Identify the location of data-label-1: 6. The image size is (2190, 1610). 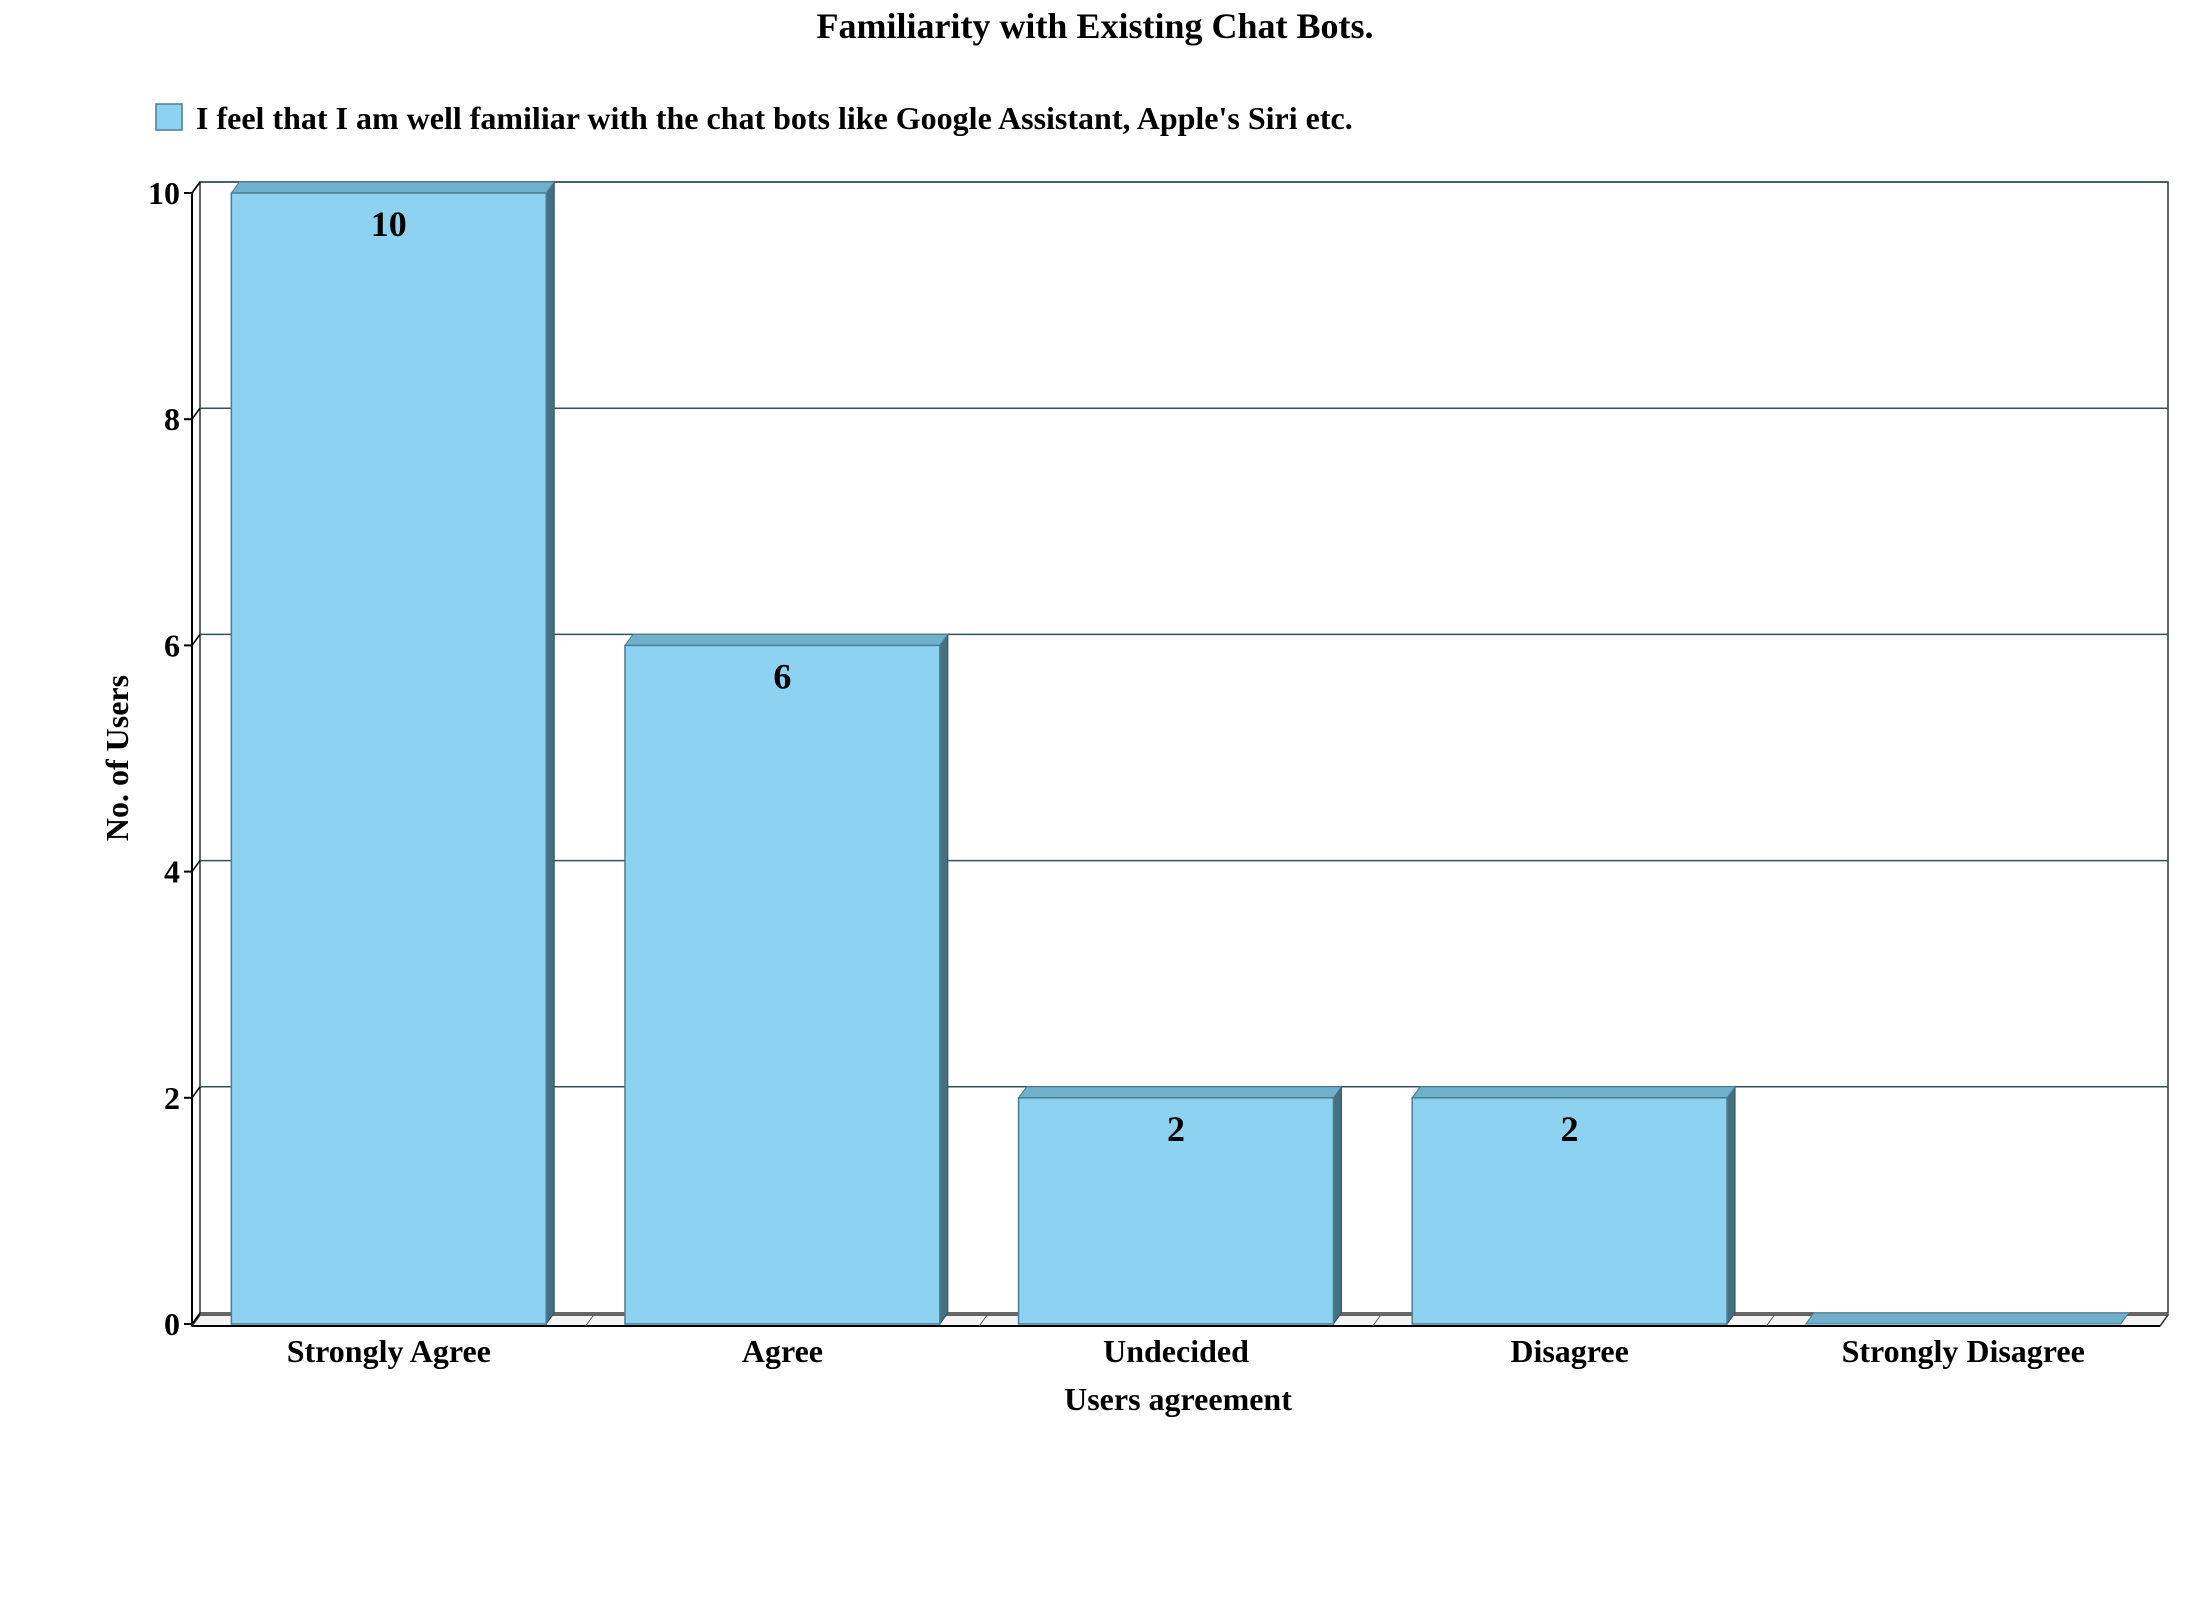
(782, 676).